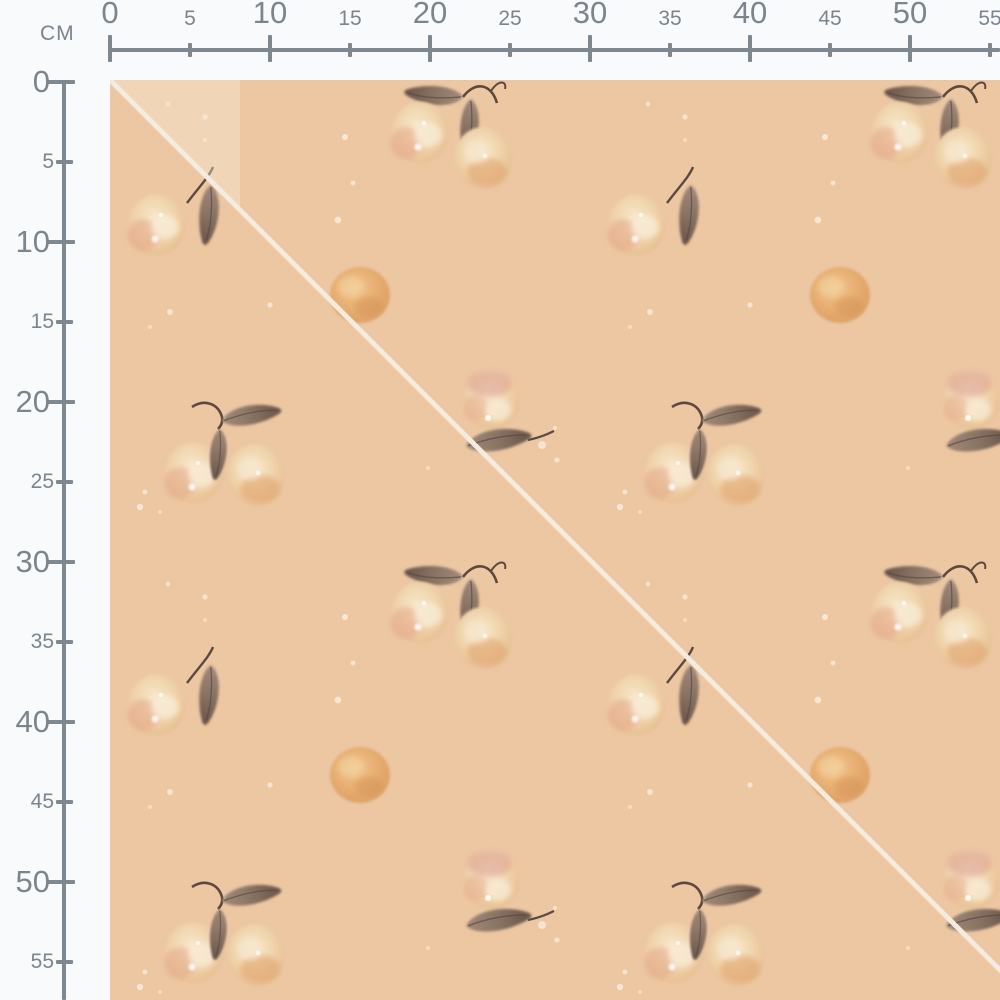  Describe the element at coordinates (350, 18) in the screenshot. I see `h-ruler-label: 15` at that location.